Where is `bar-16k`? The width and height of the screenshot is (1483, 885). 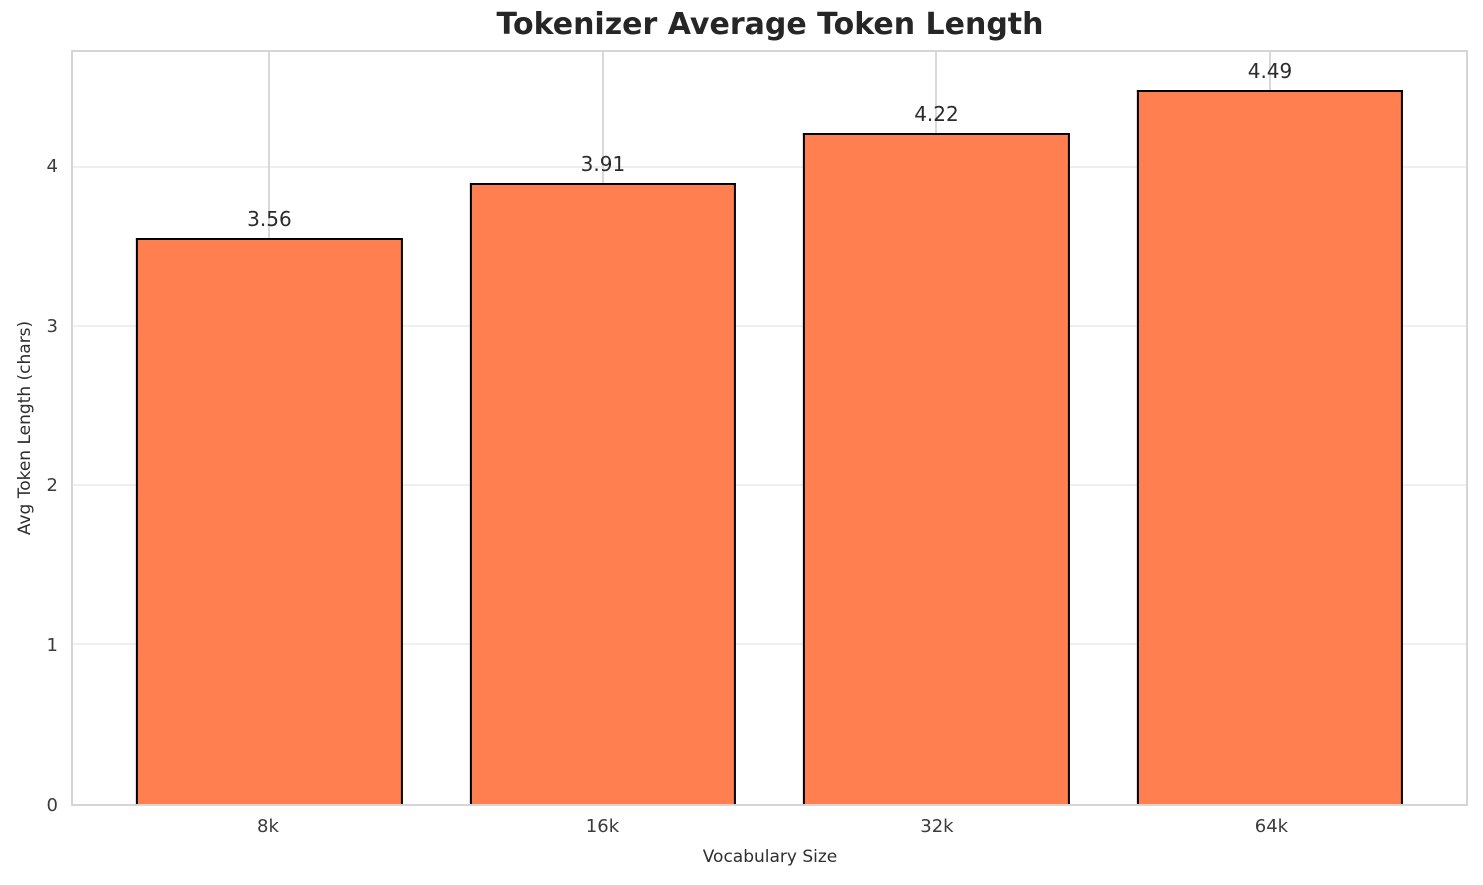 bar-16k is located at coordinates (603, 493).